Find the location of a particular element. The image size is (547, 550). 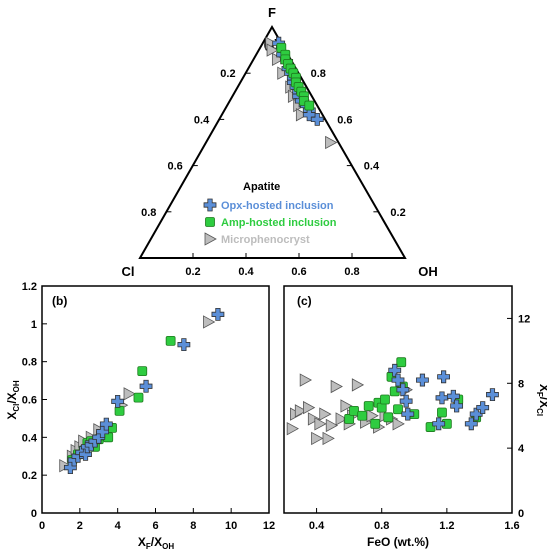

ternary-tick-label-right: 0.2 is located at coordinates (397, 213).